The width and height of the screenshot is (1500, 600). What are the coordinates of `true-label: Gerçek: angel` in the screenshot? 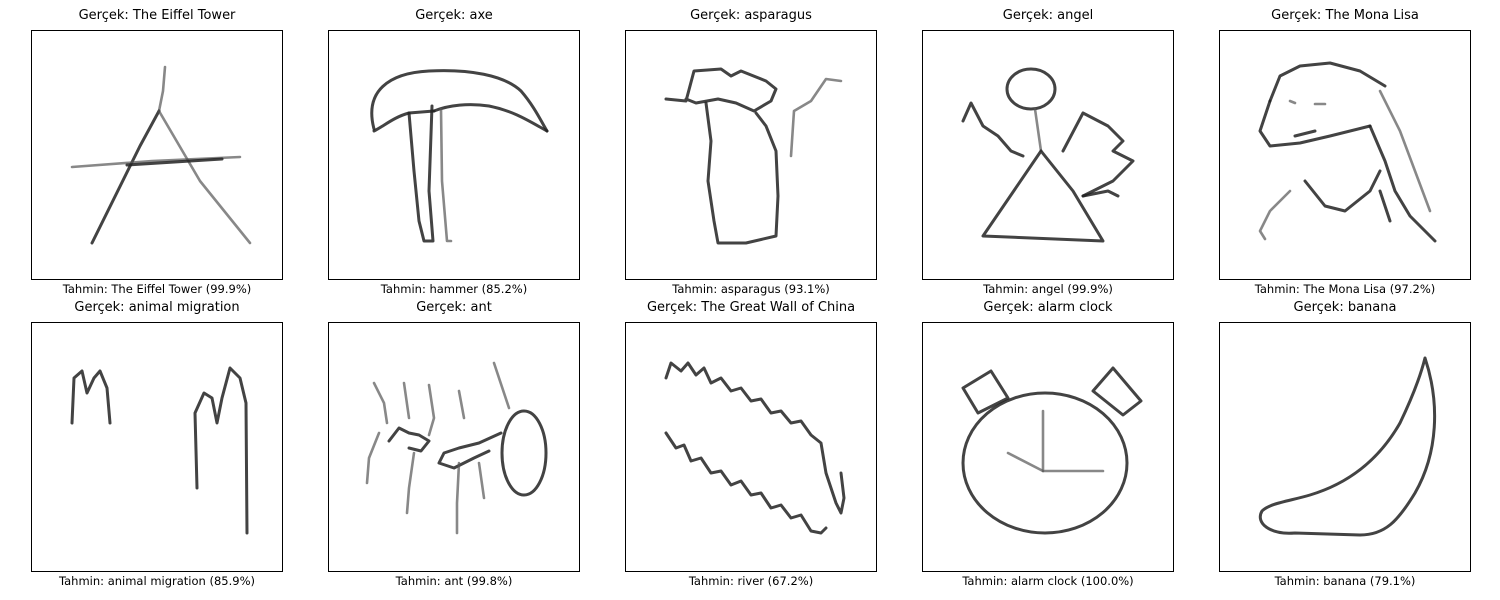 It's located at (1048, 15).